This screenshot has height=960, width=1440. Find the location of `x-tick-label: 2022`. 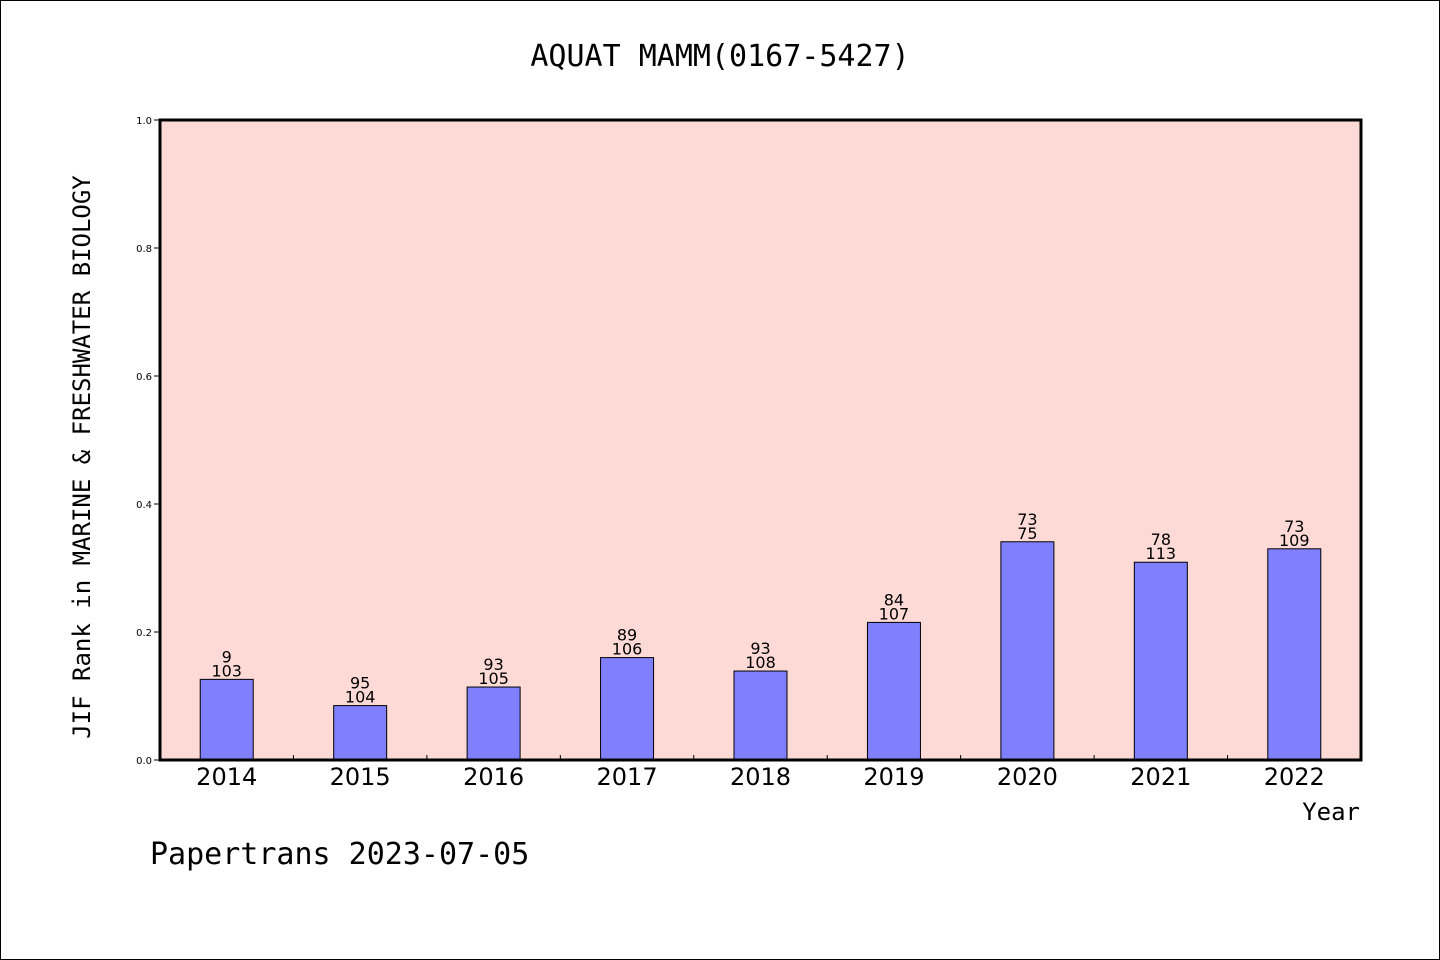

x-tick-label: 2022 is located at coordinates (1294, 777).